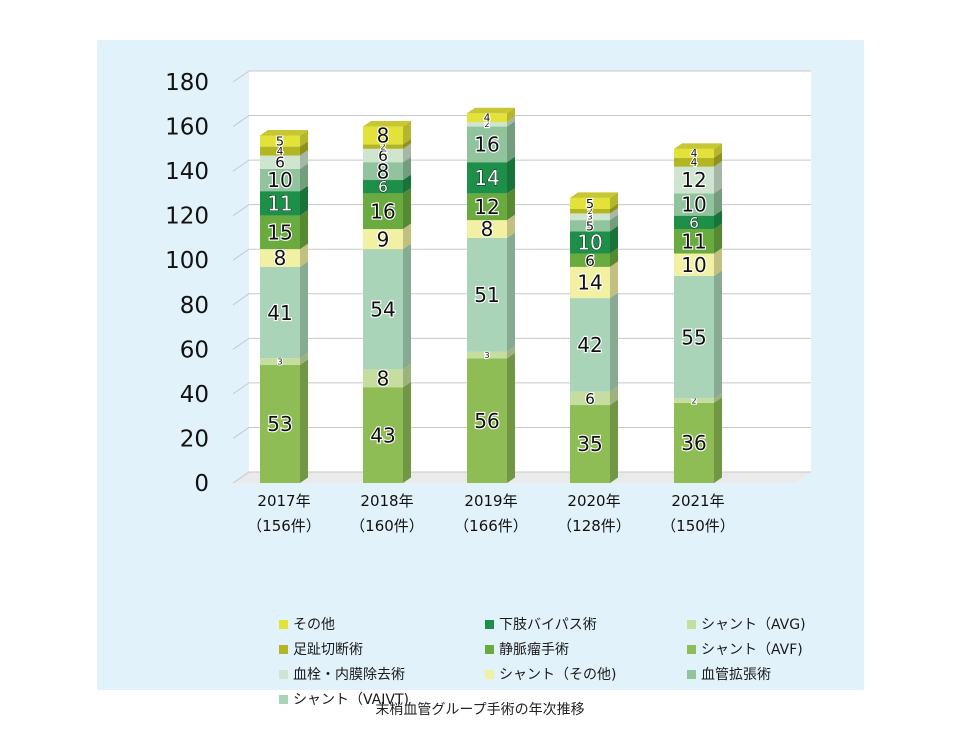 The height and width of the screenshot is (740, 960). What do you see at coordinates (593, 501) in the screenshot?
I see `x-category-year: 2020年` at bounding box center [593, 501].